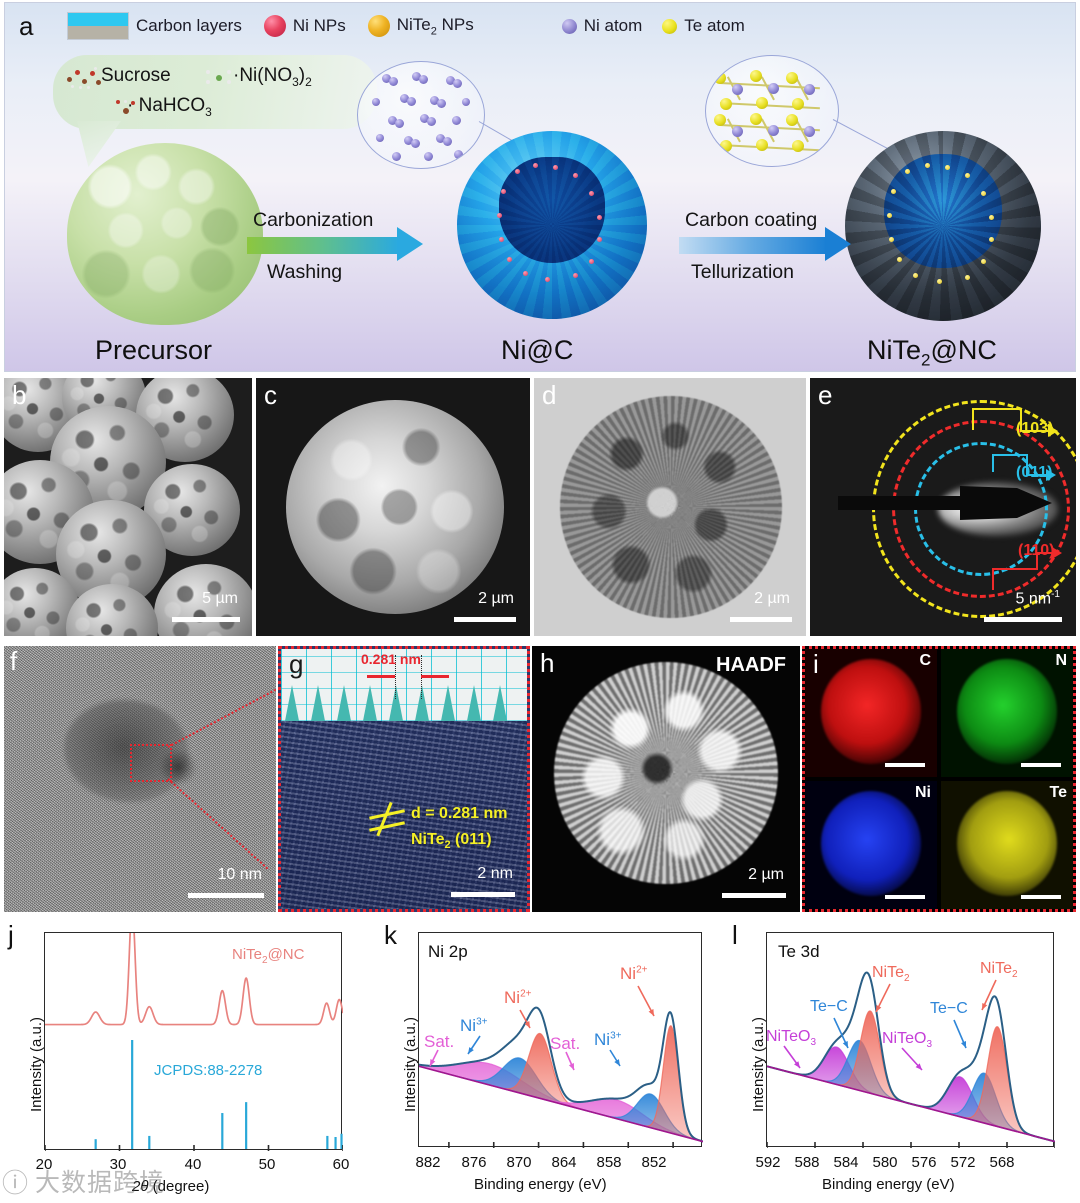 The width and height of the screenshot is (1080, 1203). Describe the element at coordinates (888, 1184) in the screenshot. I see `panel-l-xaxis-title: Binding energy (eV)` at that location.